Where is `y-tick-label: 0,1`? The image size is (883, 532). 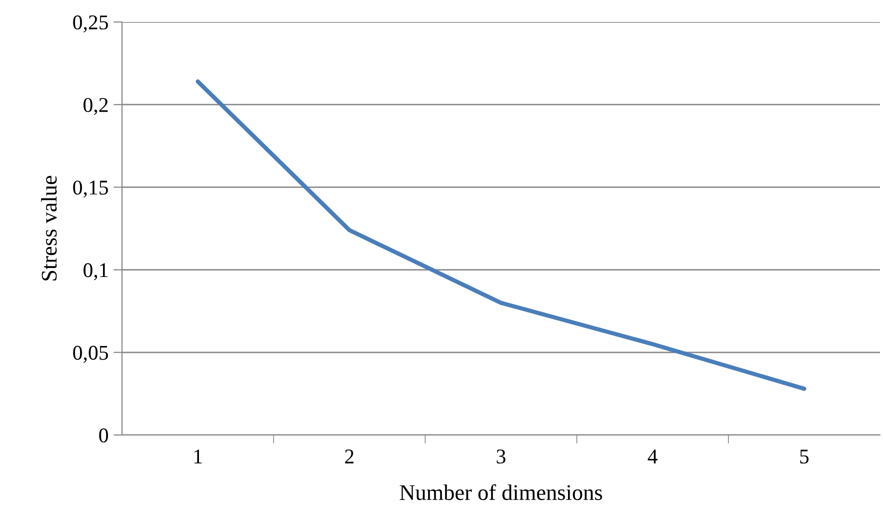
y-tick-label: 0,1 is located at coordinates (96, 271).